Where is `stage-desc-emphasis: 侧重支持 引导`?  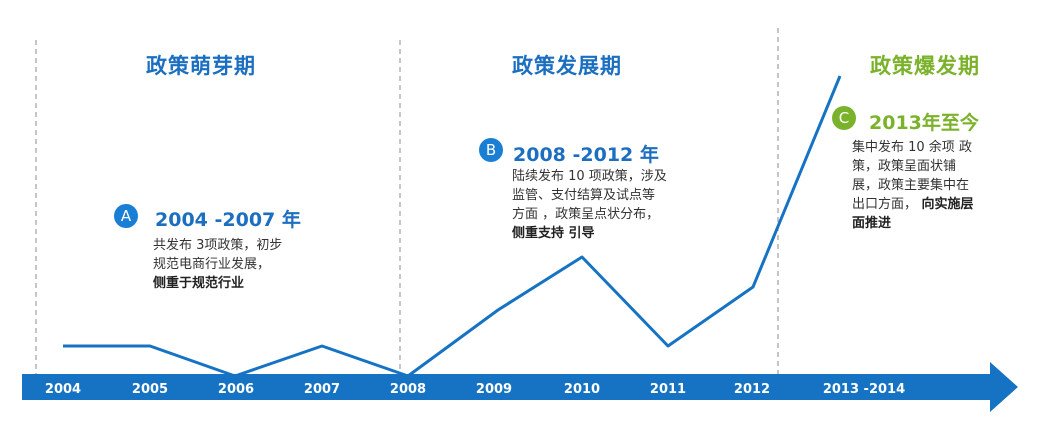
stage-desc-emphasis: 侧重支持 引导 is located at coordinates (553, 233).